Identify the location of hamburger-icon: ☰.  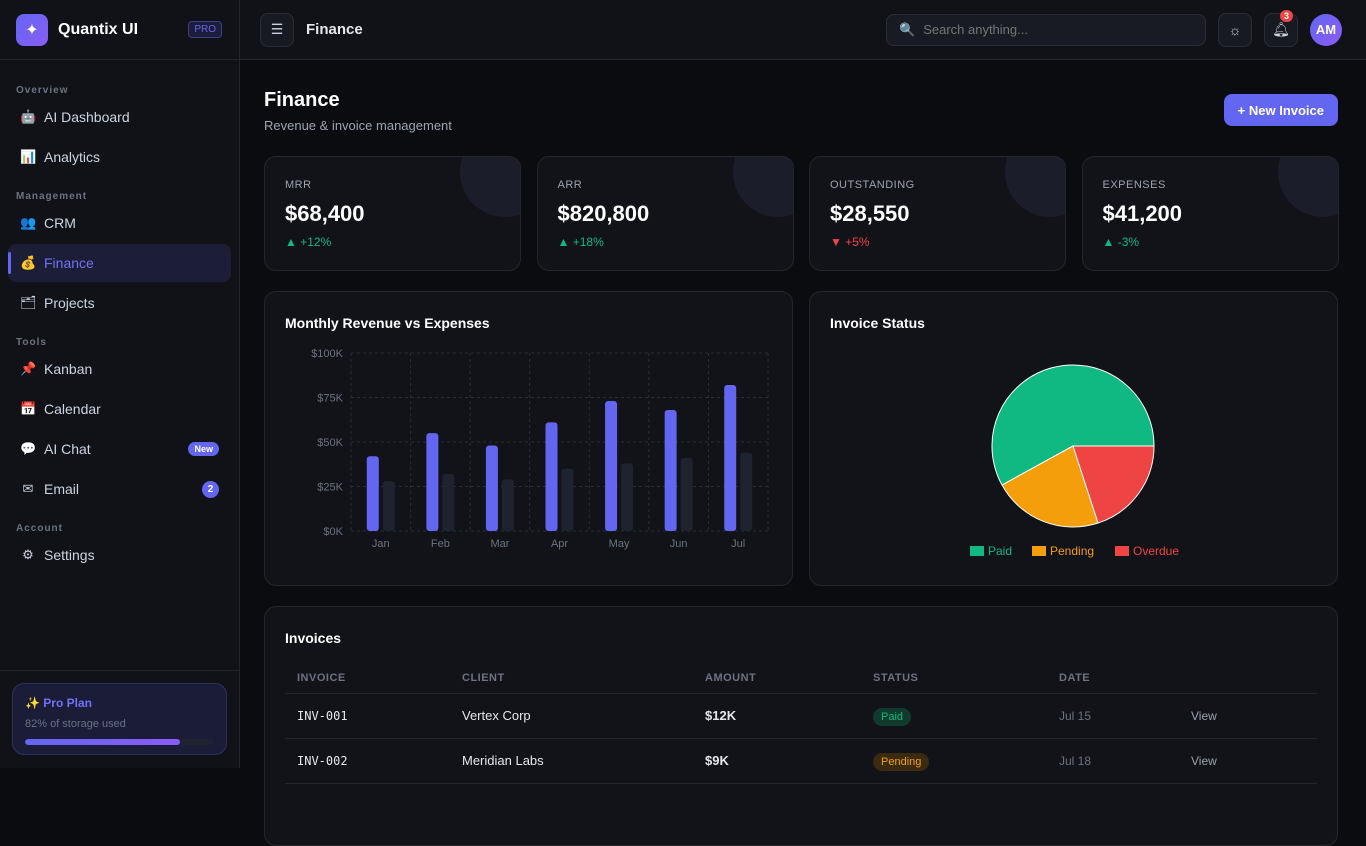
(277, 29).